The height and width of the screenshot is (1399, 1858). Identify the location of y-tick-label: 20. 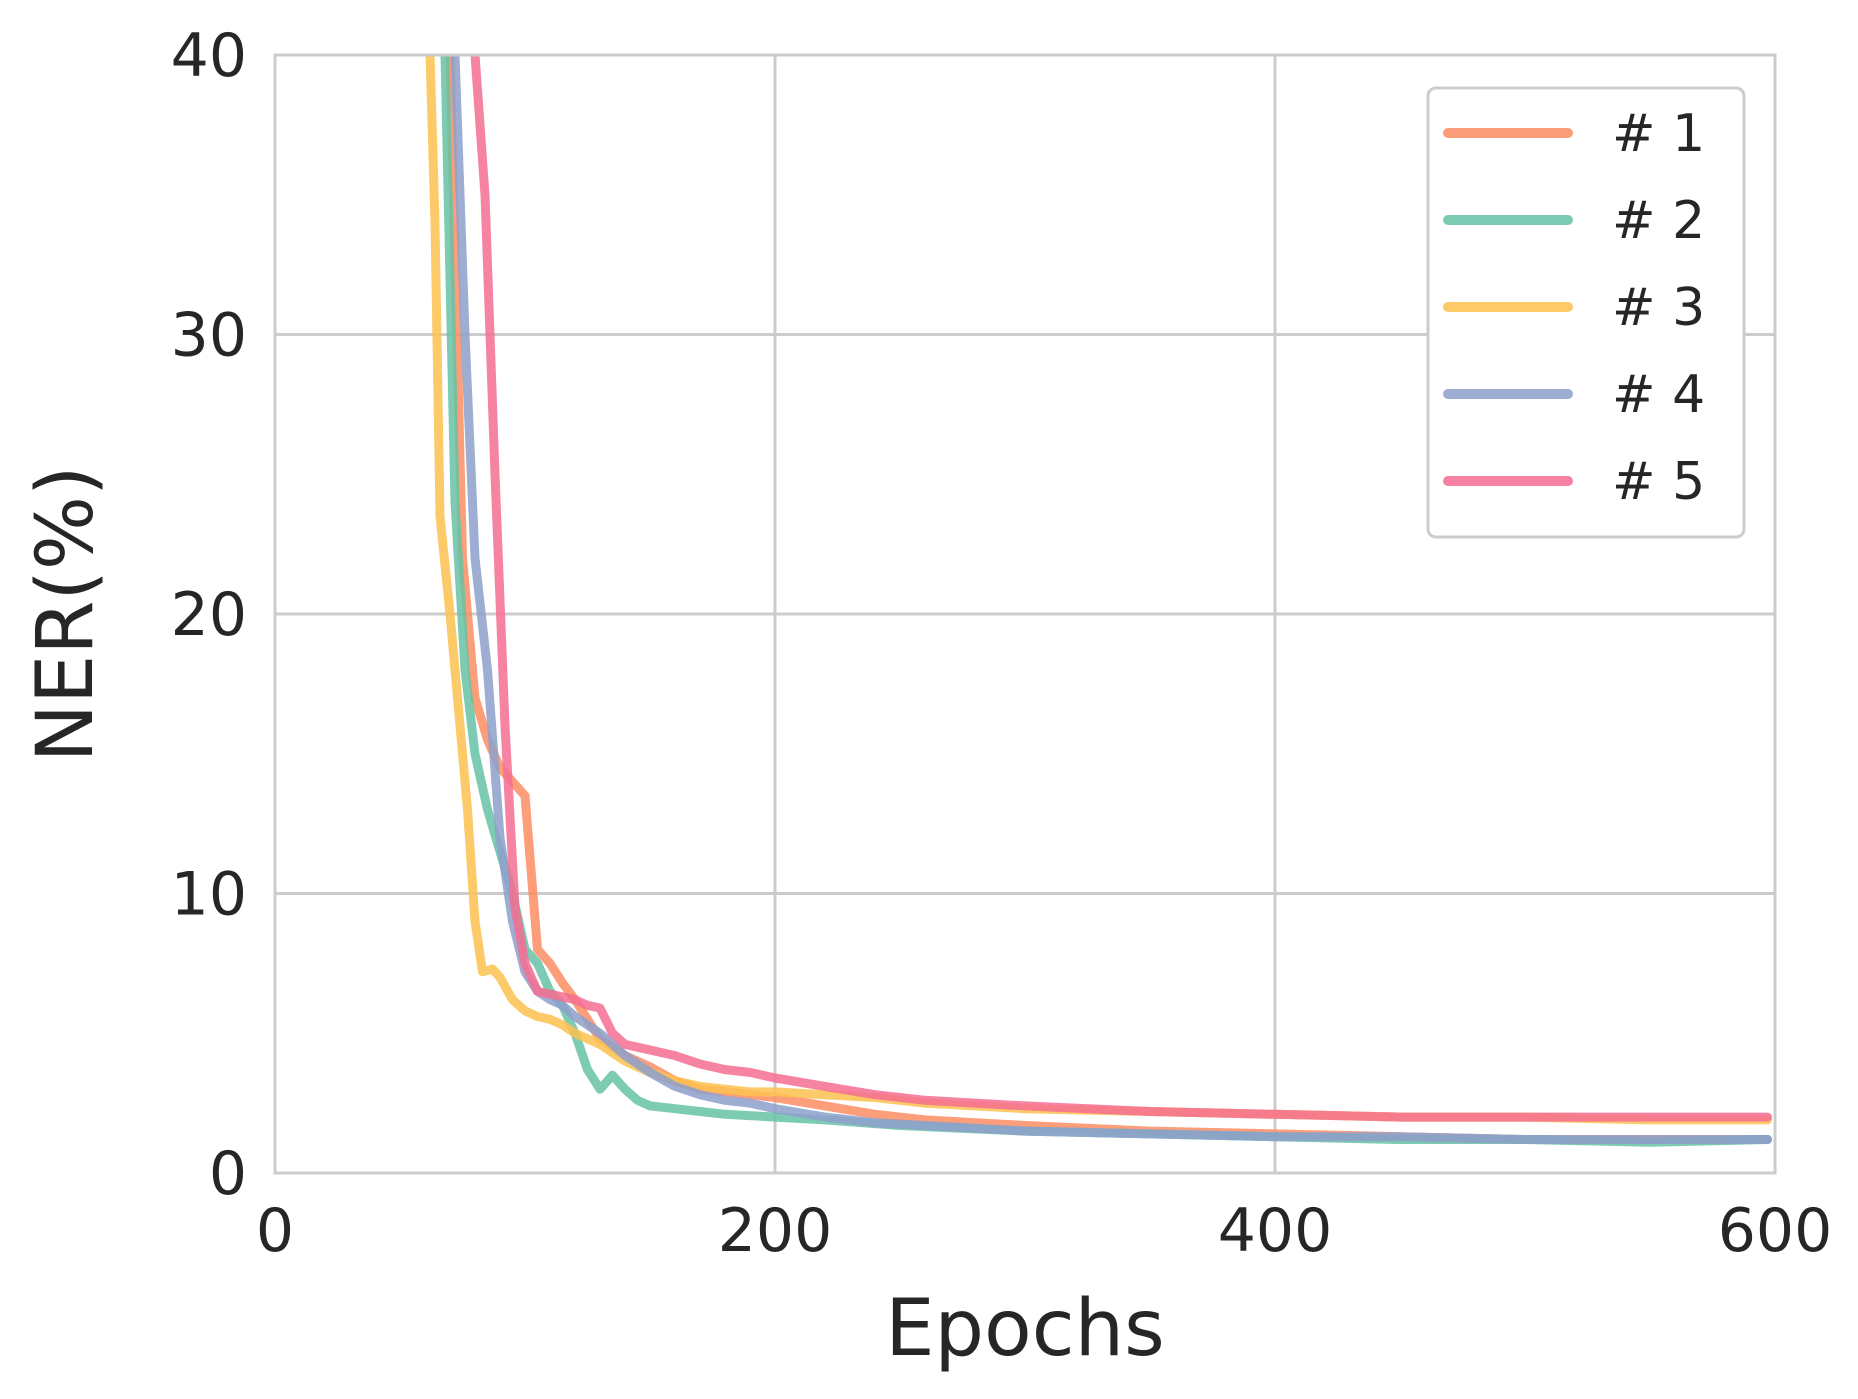
(209, 615).